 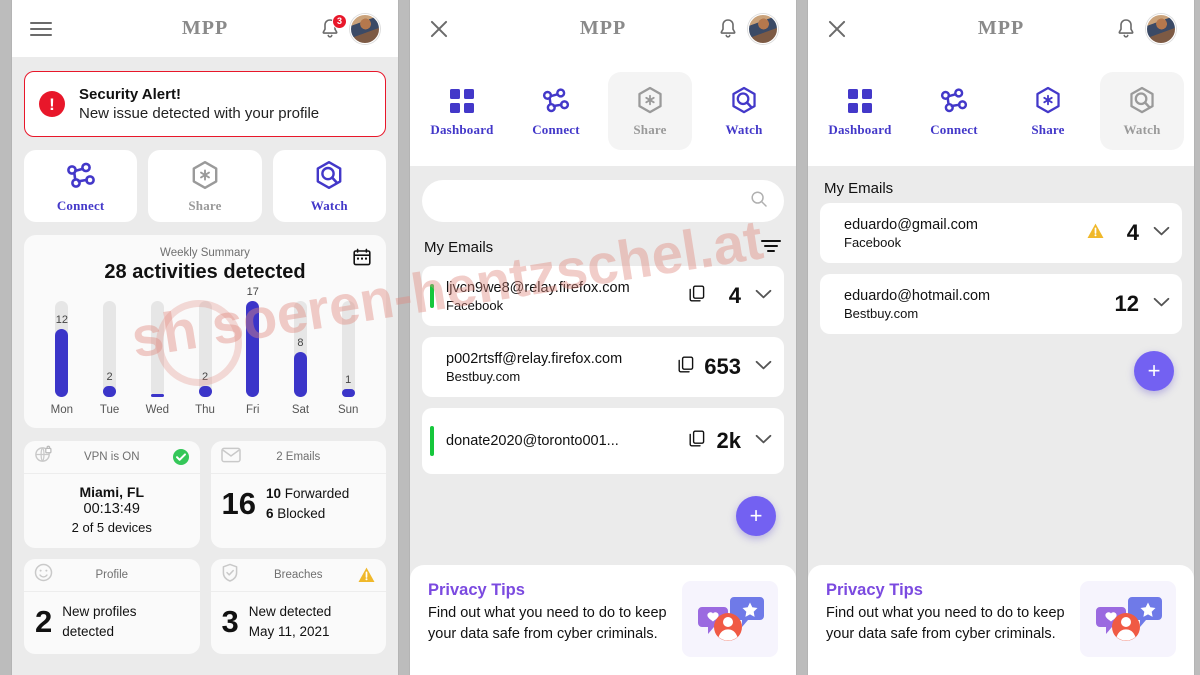 What do you see at coordinates (253, 341) in the screenshot?
I see `chart-bar-track: 17` at bounding box center [253, 341].